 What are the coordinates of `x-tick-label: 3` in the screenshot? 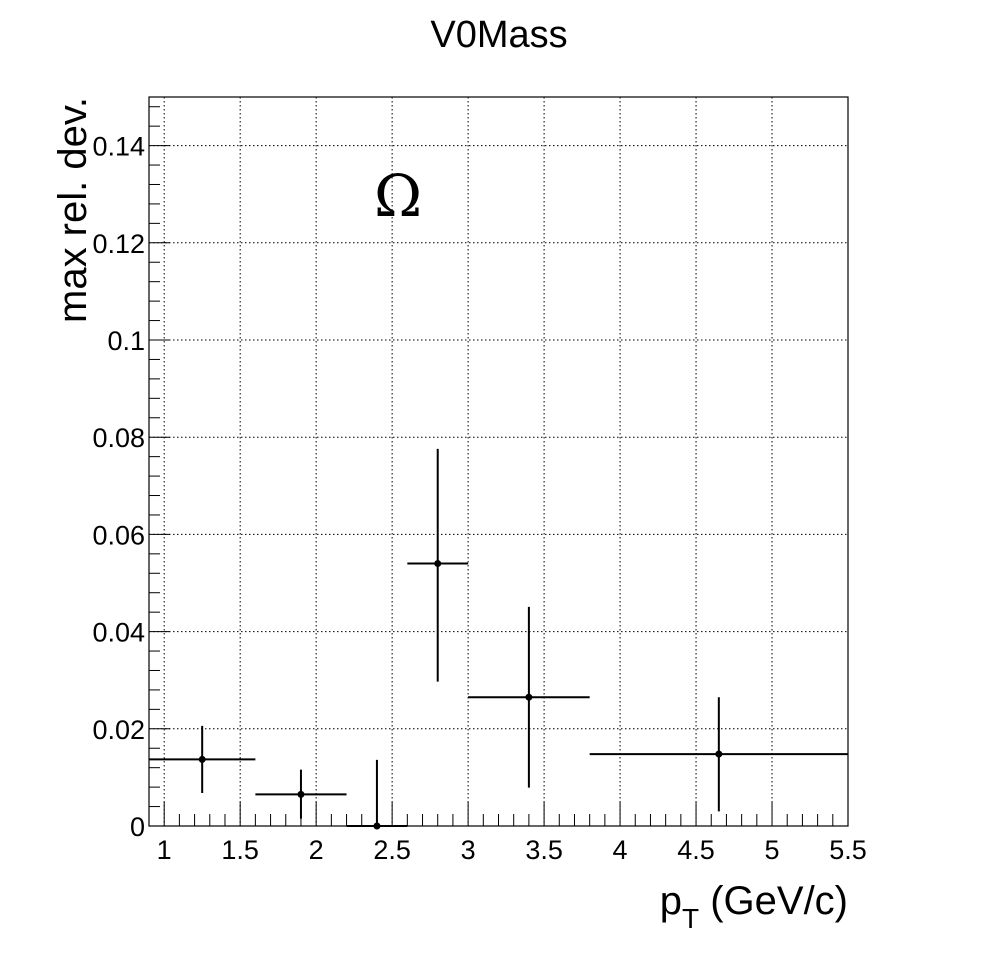 It's located at (468, 850).